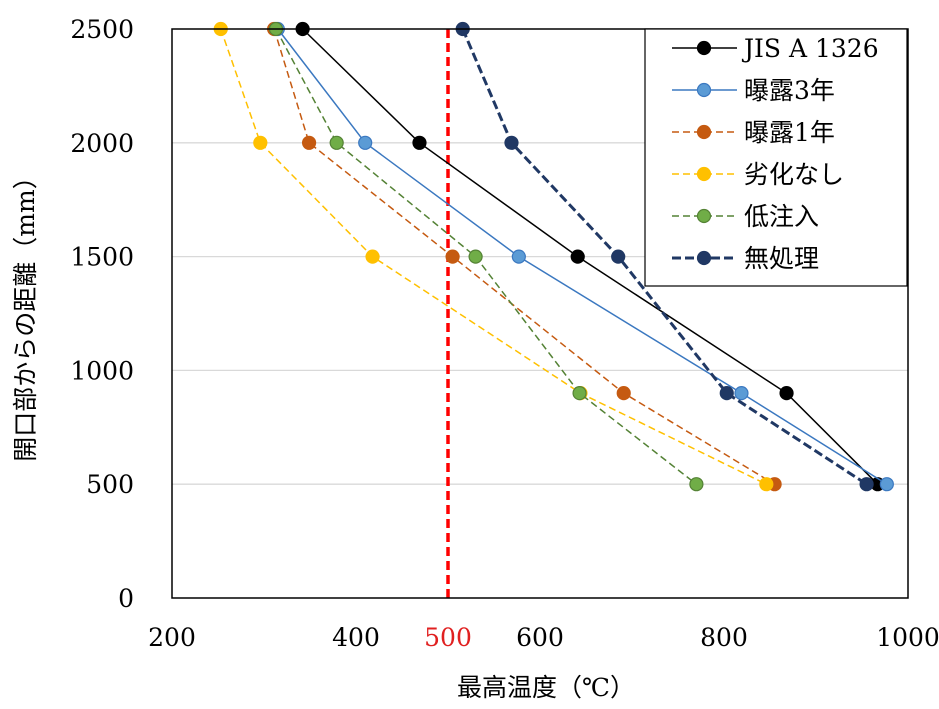  I want to click on legend-label: 曝露3年, so click(789, 90).